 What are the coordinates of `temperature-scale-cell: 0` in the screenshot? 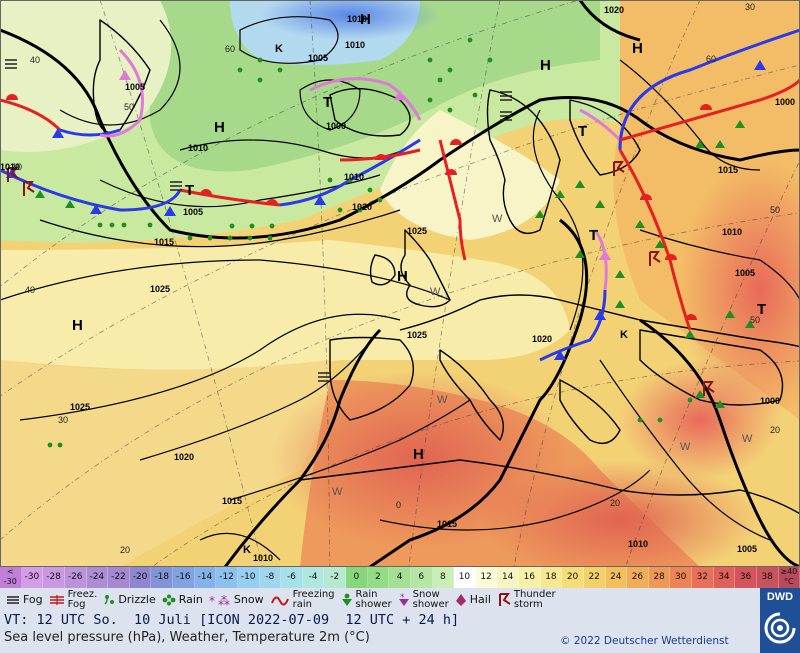 It's located at (357, 577).